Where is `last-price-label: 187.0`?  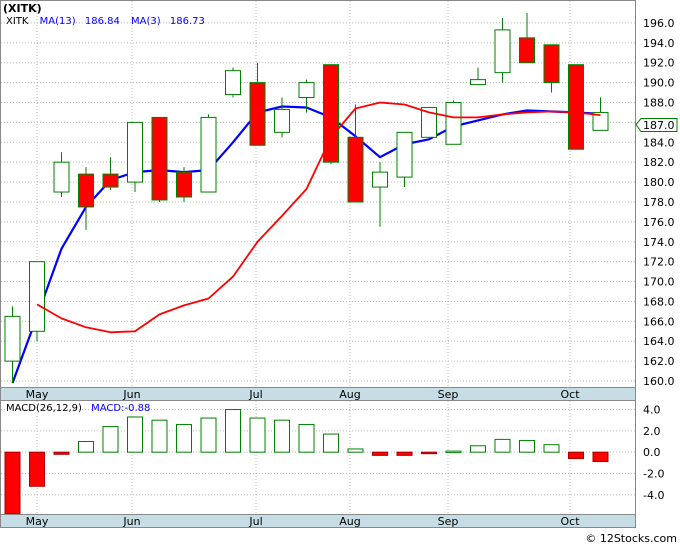 last-price-label: 187.0 is located at coordinates (659, 125).